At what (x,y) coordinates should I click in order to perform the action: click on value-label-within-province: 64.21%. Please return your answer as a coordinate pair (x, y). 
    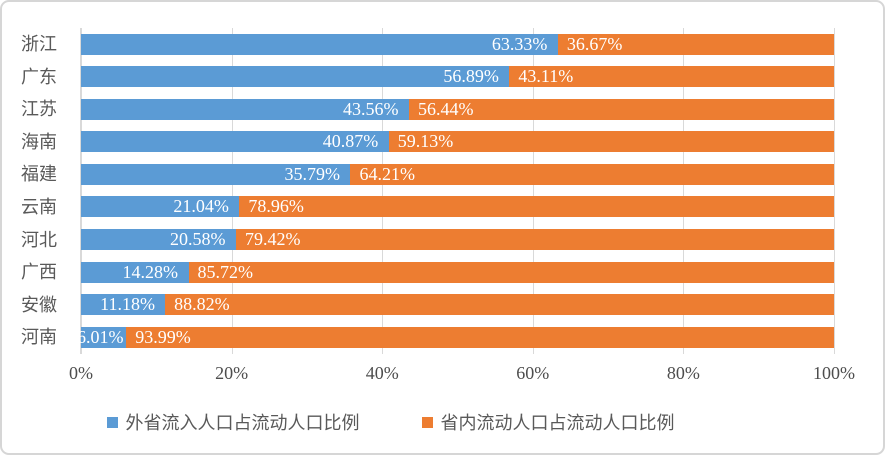
    Looking at the image, I should click on (387, 173).